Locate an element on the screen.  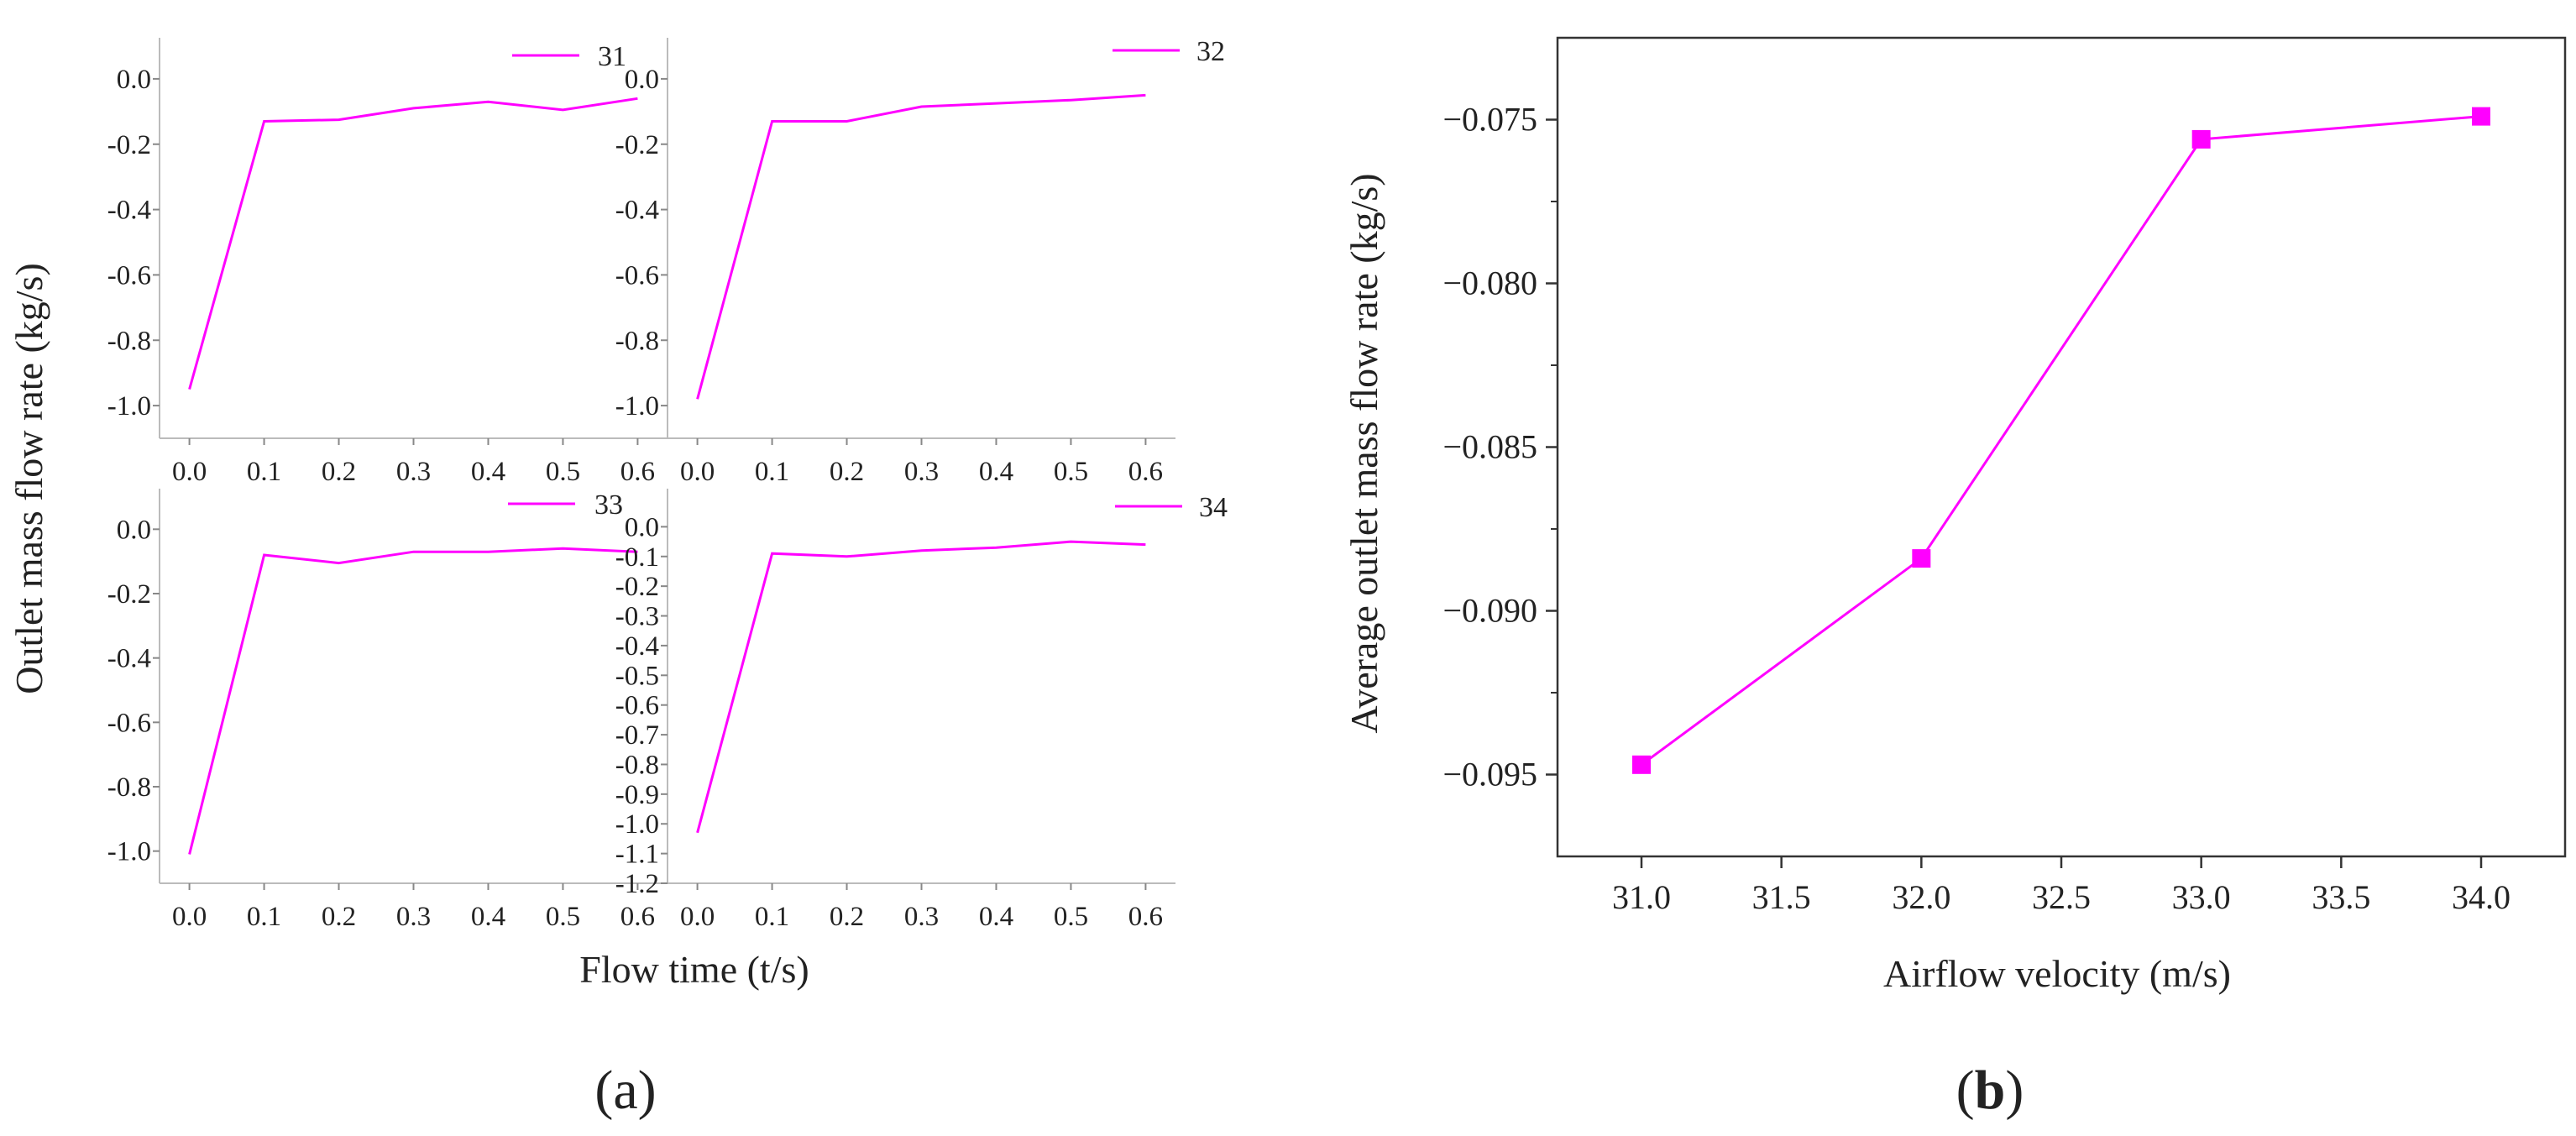
x-tick-label: 32.0 is located at coordinates (1921, 897).